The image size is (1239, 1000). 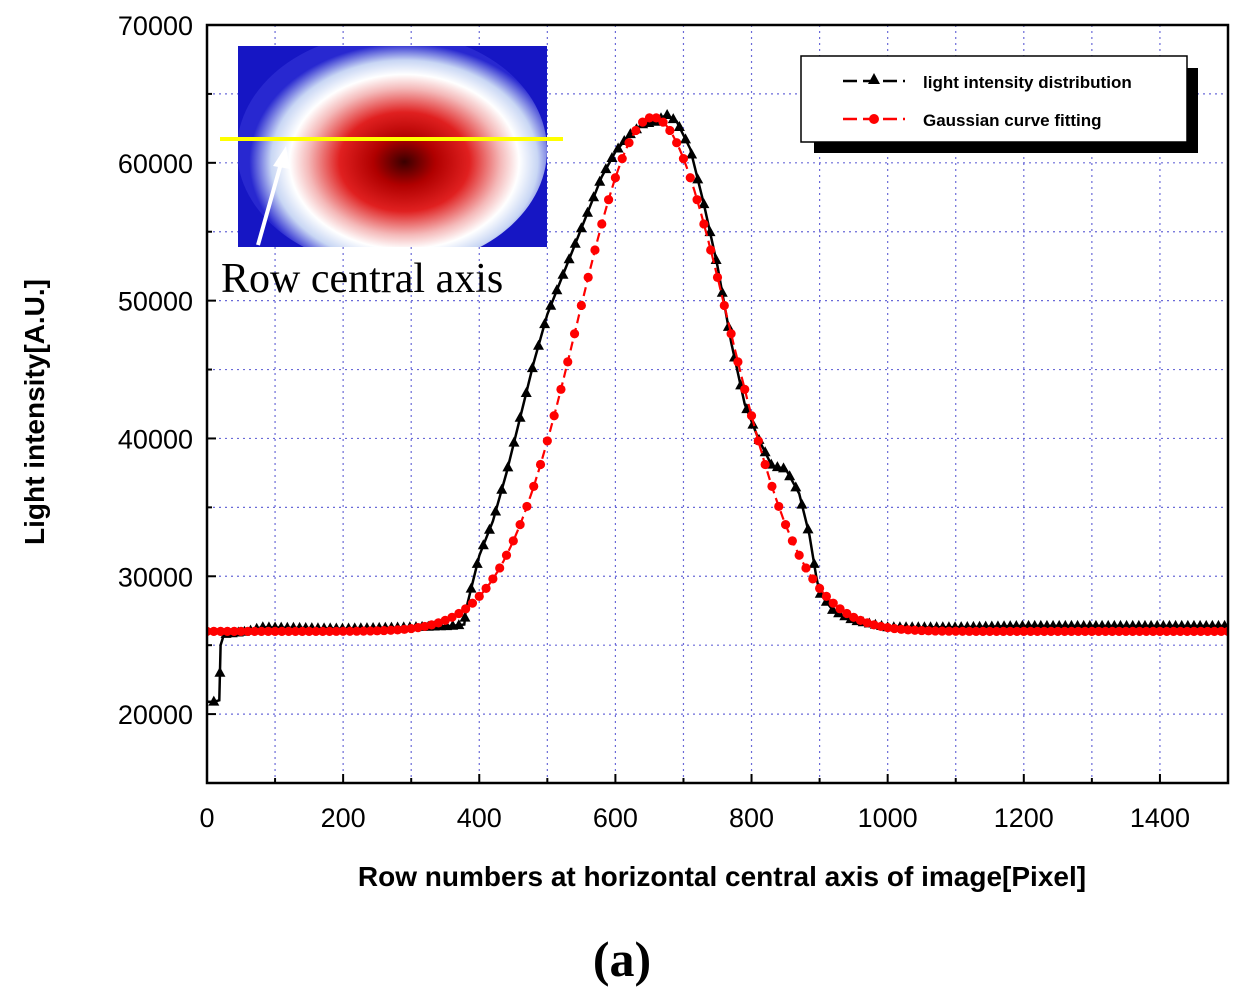 What do you see at coordinates (751, 818) in the screenshot?
I see `x-tick-label: 800` at bounding box center [751, 818].